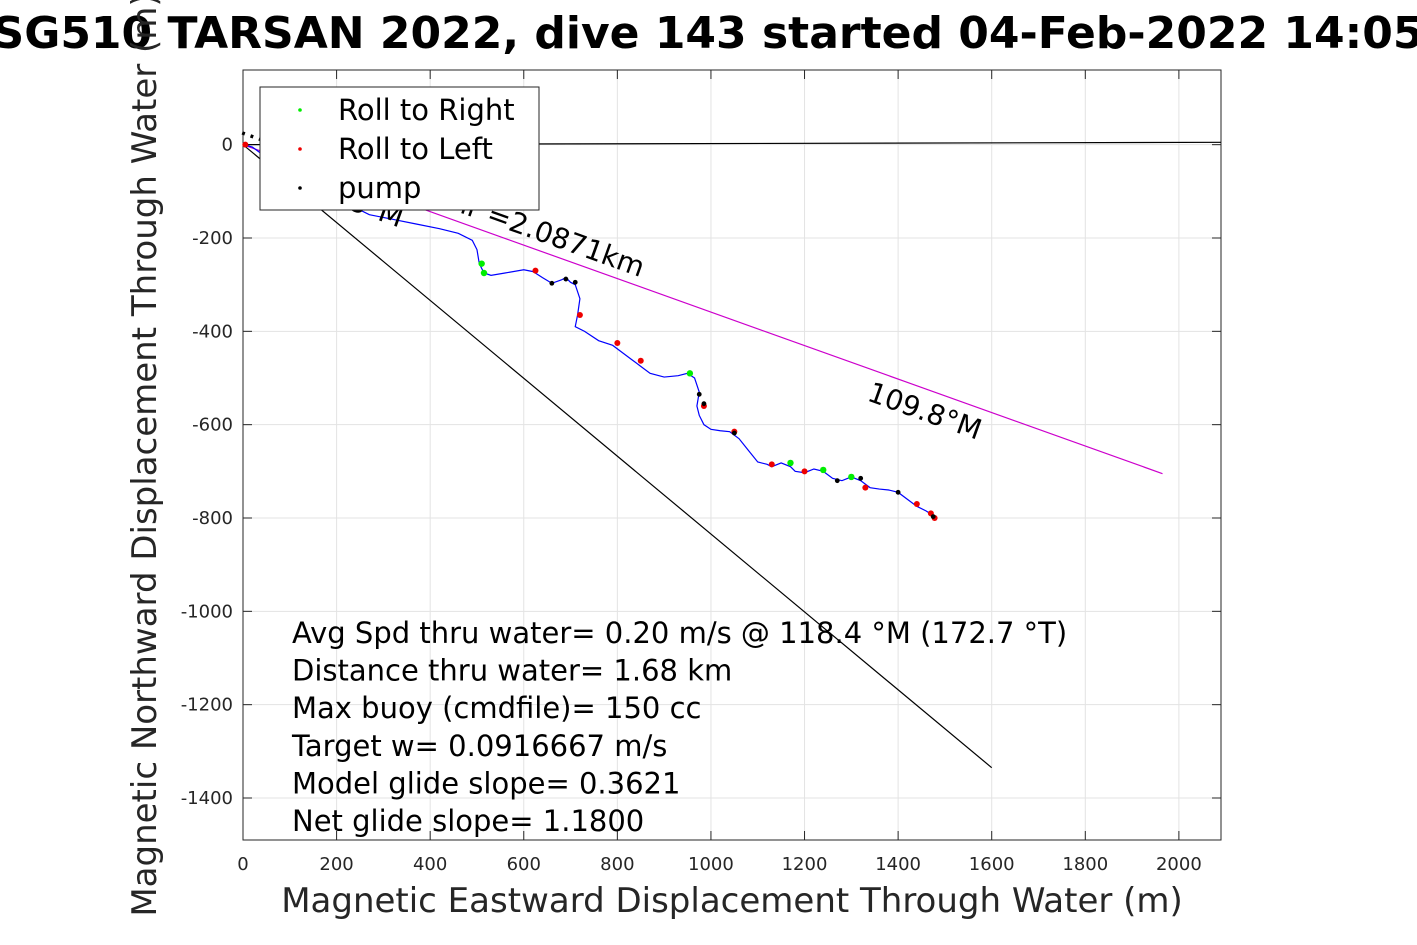 The height and width of the screenshot is (945, 1417). Describe the element at coordinates (207, 798) in the screenshot. I see `y-tick-label: -1400` at that location.